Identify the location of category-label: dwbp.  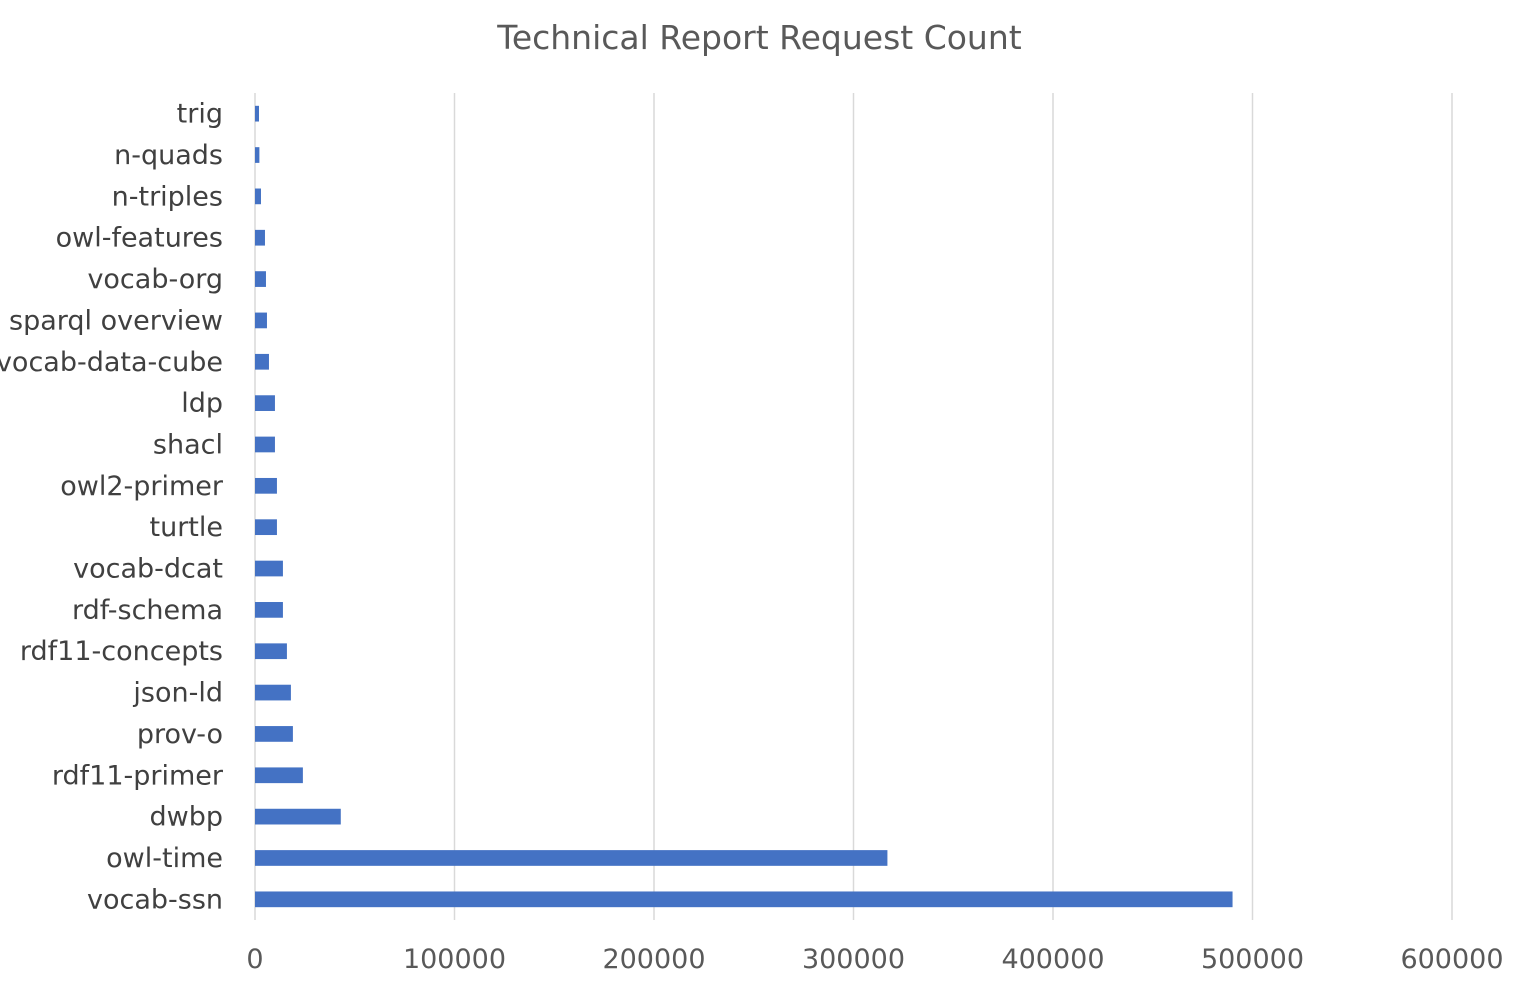
(187, 817).